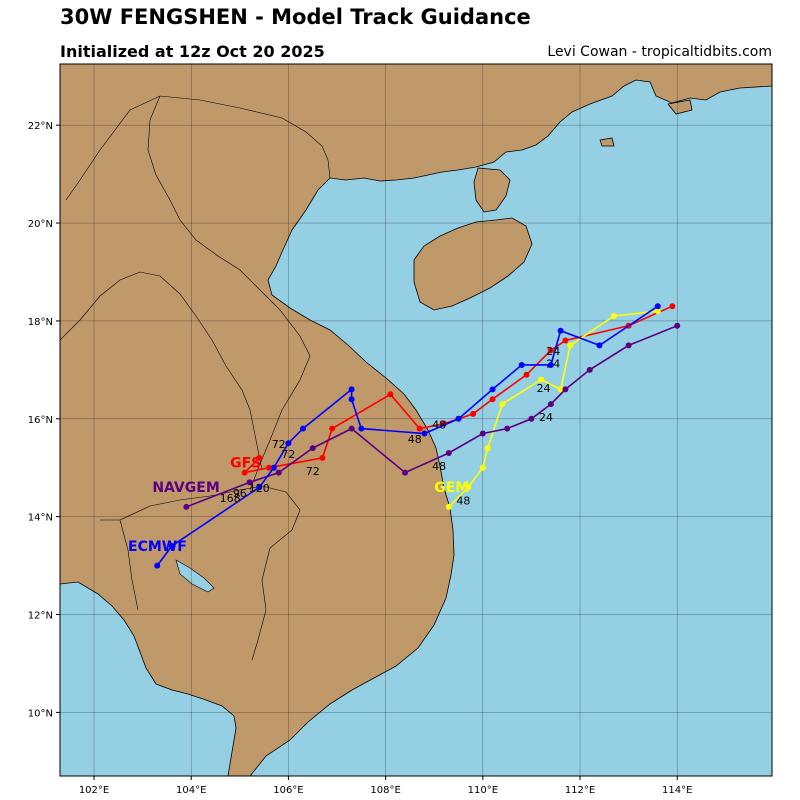  I want to click on forecast-hour-label: 168, so click(230, 498).